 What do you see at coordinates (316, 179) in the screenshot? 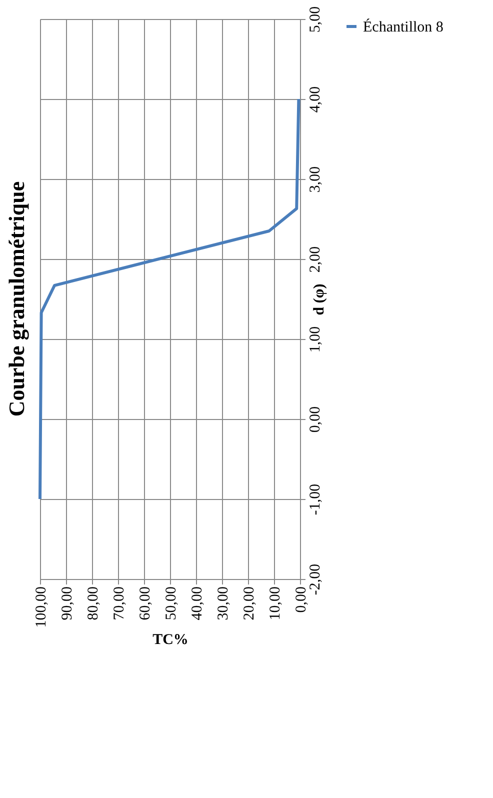
I see `y-tick-label: 3,00` at bounding box center [316, 179].